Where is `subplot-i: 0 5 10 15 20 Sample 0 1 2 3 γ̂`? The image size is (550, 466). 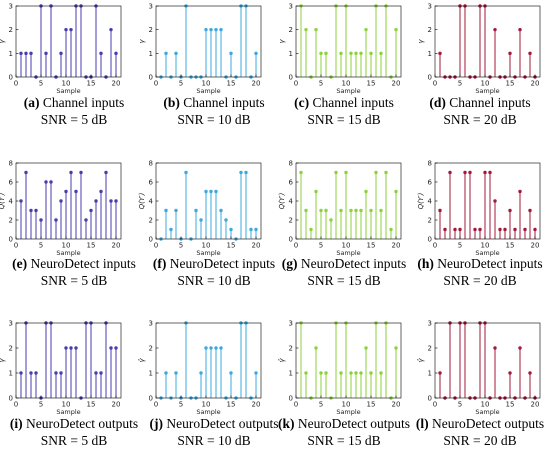
subplot-i: 0 5 10 15 20 Sample 0 1 2 3 γ̂ is located at coordinates (61, 368).